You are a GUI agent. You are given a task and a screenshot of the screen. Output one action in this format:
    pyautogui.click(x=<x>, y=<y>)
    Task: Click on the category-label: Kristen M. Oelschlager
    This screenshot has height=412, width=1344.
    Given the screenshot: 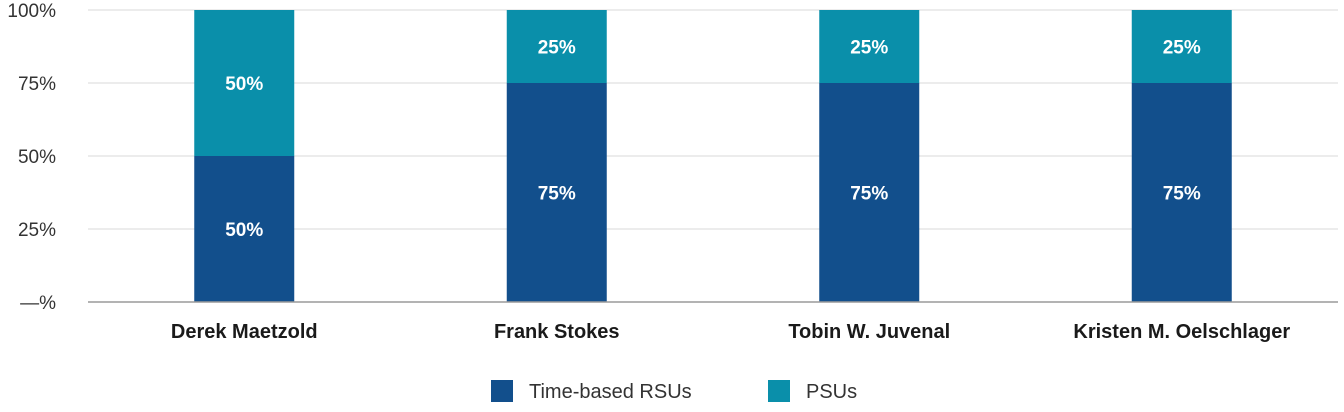 What is the action you would take?
    pyautogui.click(x=1181, y=332)
    